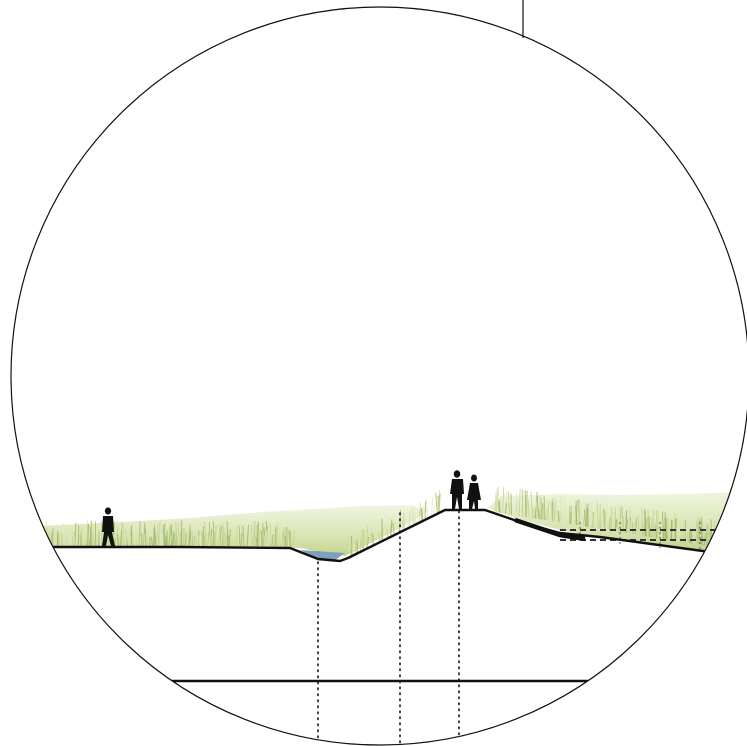  What do you see at coordinates (388, 627) in the screenshot?
I see `dotted-guide-lines` at bounding box center [388, 627].